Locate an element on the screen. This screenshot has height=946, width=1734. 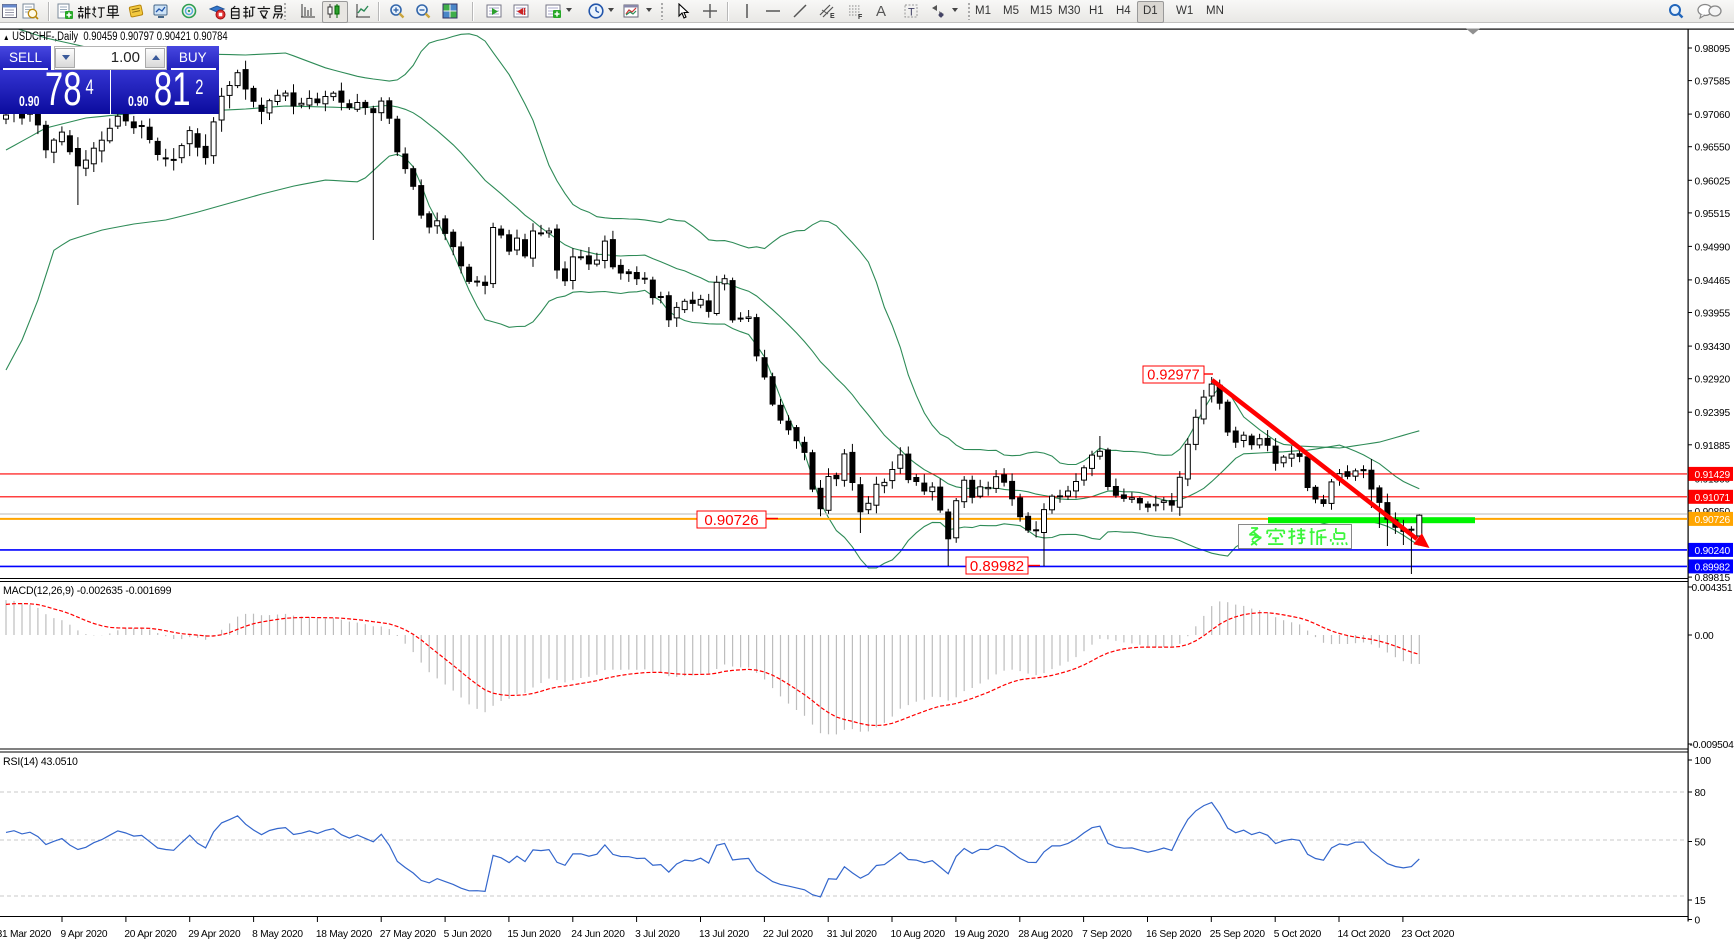
svg-text: 0.94990 is located at coordinates (1713, 247).